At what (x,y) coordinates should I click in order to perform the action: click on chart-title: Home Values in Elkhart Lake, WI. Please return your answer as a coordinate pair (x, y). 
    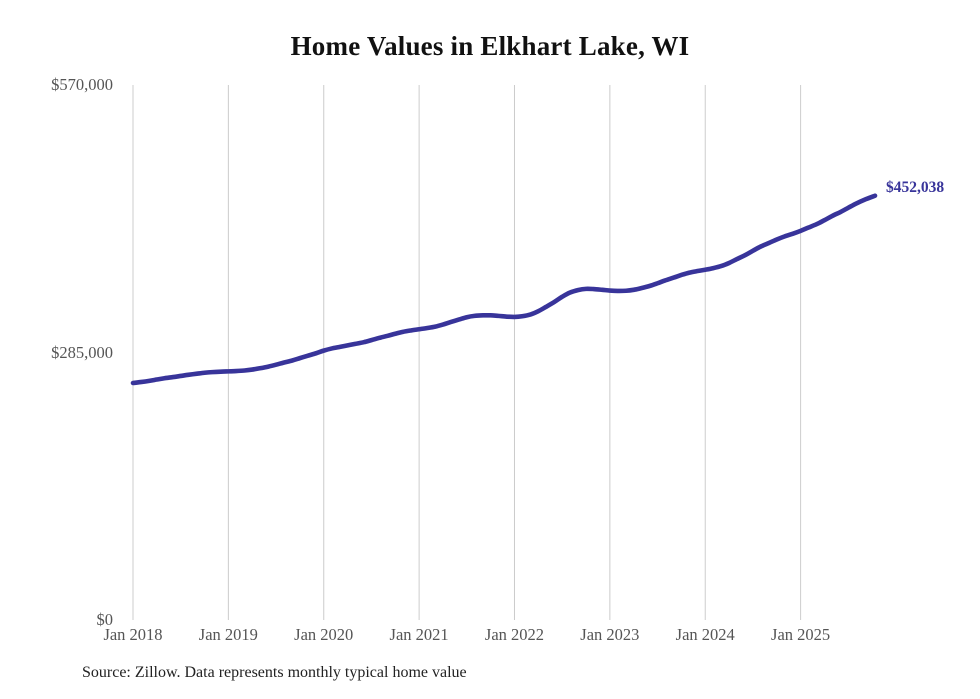
    Looking at the image, I should click on (490, 46).